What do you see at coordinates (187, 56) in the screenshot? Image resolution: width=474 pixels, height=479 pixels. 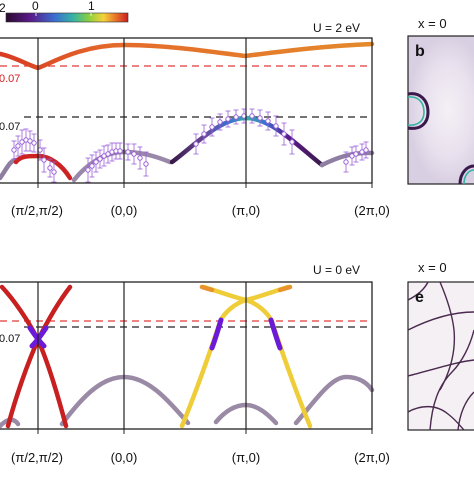 I see `top-upper-band` at bounding box center [187, 56].